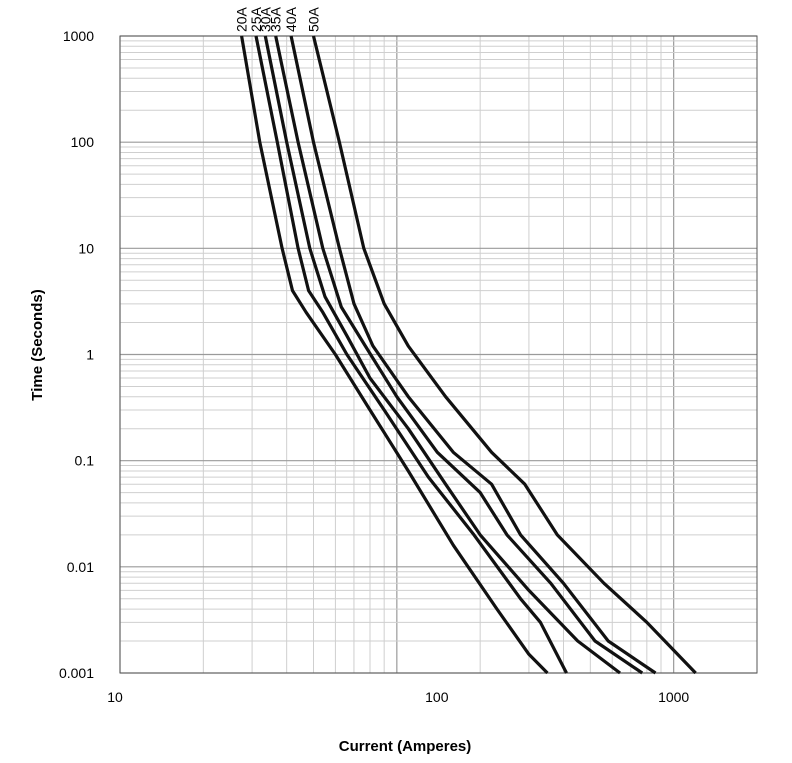 The image size is (792, 763). I want to click on series-label-35a: 35A, so click(276, 19).